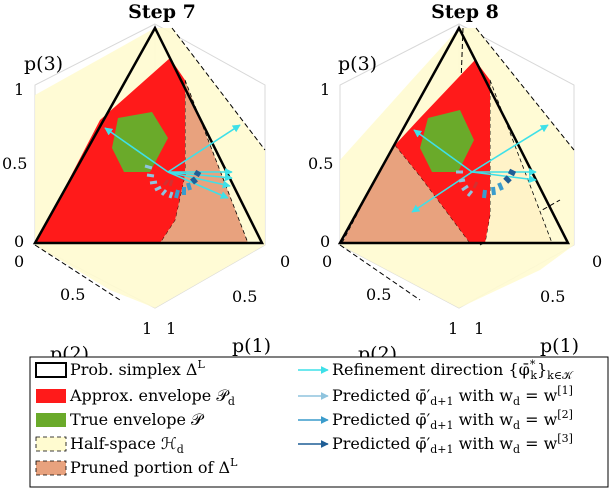 This screenshot has height=490, width=612. Describe the element at coordinates (452, 420) in the screenshot. I see `legend-item-pred2: Predicted φ̄′d+1 with wd = w[2]` at that location.